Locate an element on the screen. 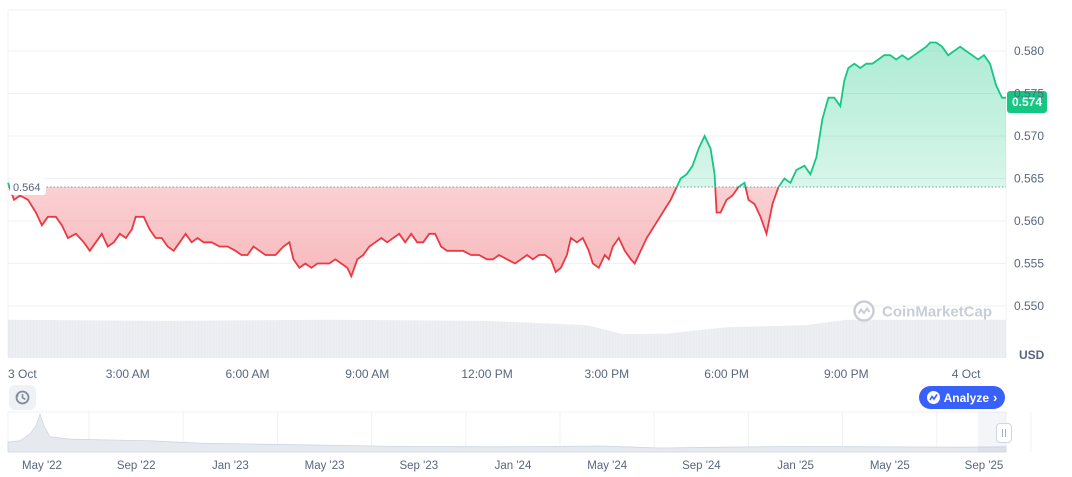 This screenshot has width=1072, height=477. open-price-text: 0.564 is located at coordinates (27, 188).